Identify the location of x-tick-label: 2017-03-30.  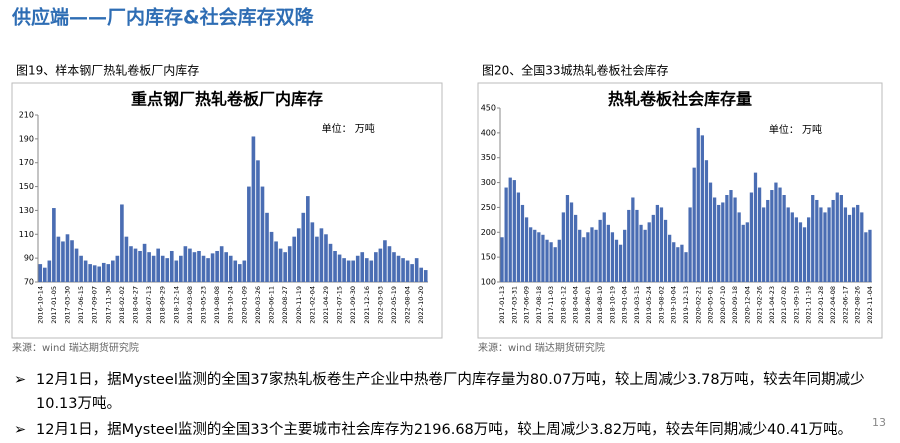
(67, 305).